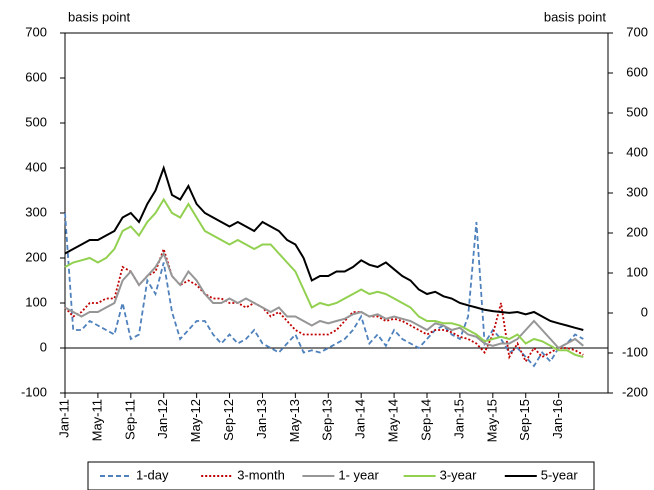 The image size is (654, 490). What do you see at coordinates (524, 420) in the screenshot?
I see `x-tick-label: Sep-15` at bounding box center [524, 420].